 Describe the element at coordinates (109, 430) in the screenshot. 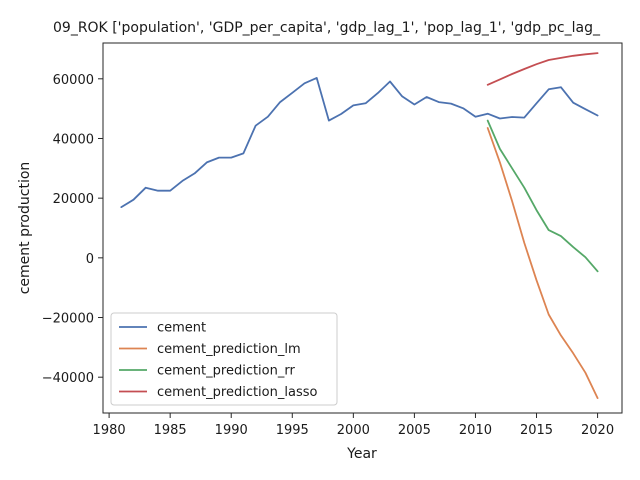

I see `x-tick-label: 1980` at that location.